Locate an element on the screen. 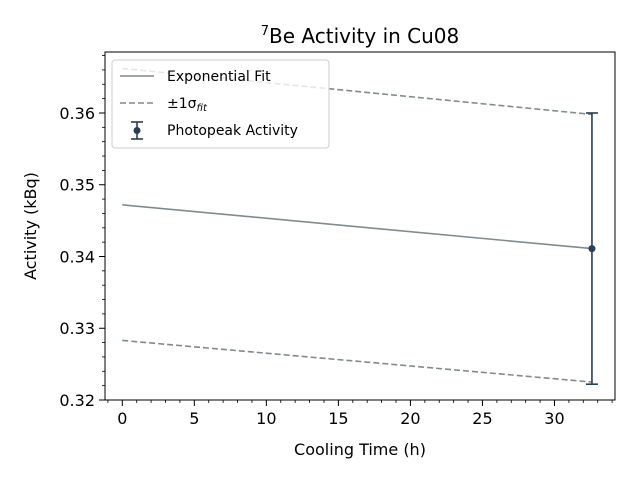 This screenshot has width=640, height=480. chart-title: 7Be Activity in Cu08 is located at coordinates (360, 36).